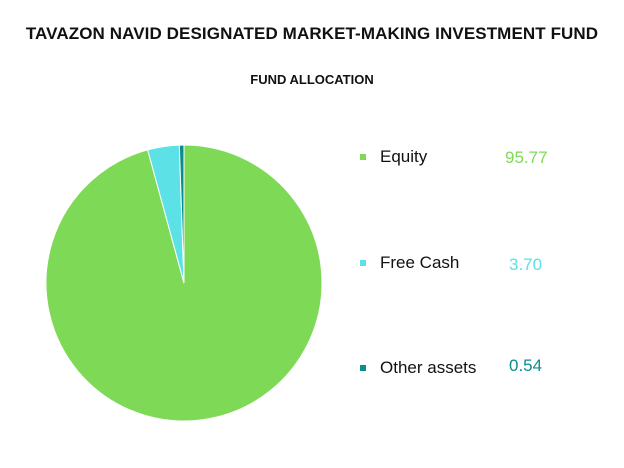 The width and height of the screenshot is (624, 468). I want to click on legend-label-free-cash: Free Cash, so click(420, 262).